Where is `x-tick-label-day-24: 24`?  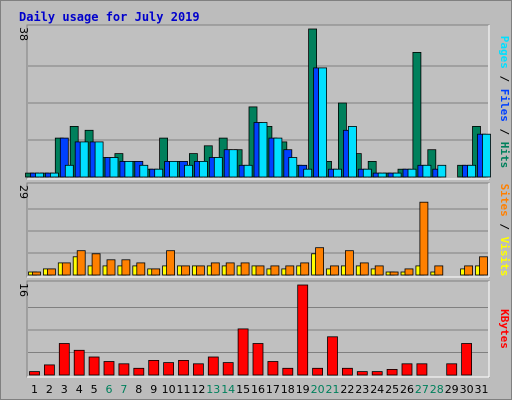 x-tick-label-day-24: 24 is located at coordinates (377, 389).